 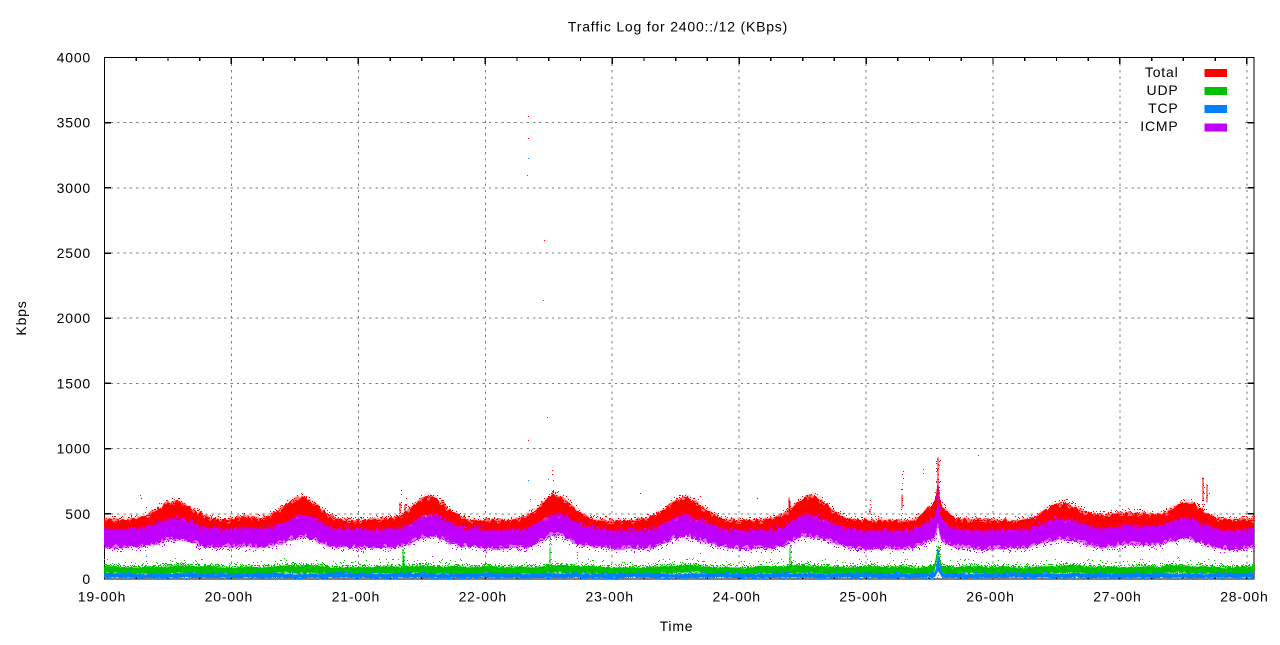 What do you see at coordinates (1159, 126) in the screenshot?
I see `svg-text: ICMP` at bounding box center [1159, 126].